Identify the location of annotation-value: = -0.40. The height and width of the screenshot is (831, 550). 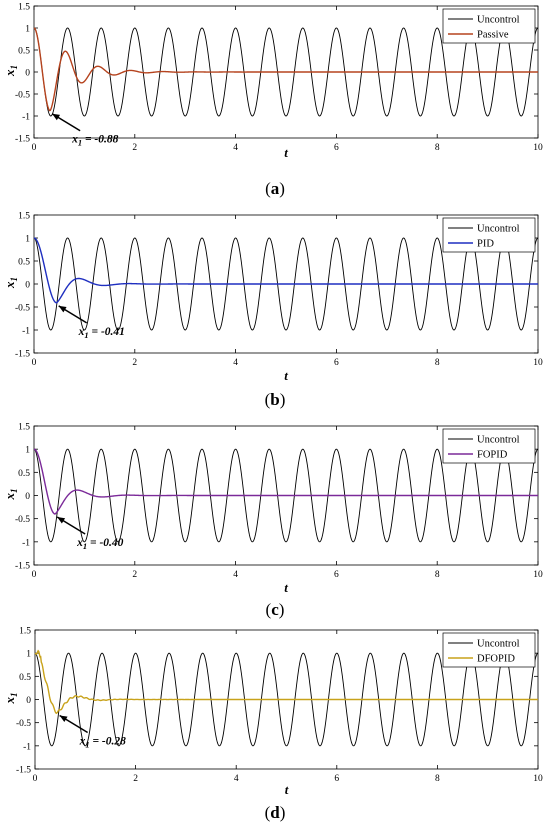
(105, 543).